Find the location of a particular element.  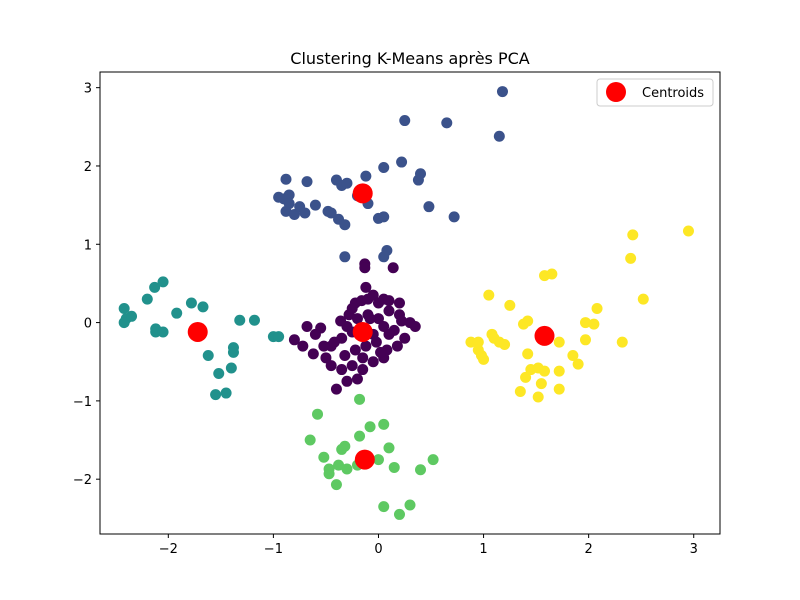

chart-title: Clustering K-Means après PCA is located at coordinates (409, 58).